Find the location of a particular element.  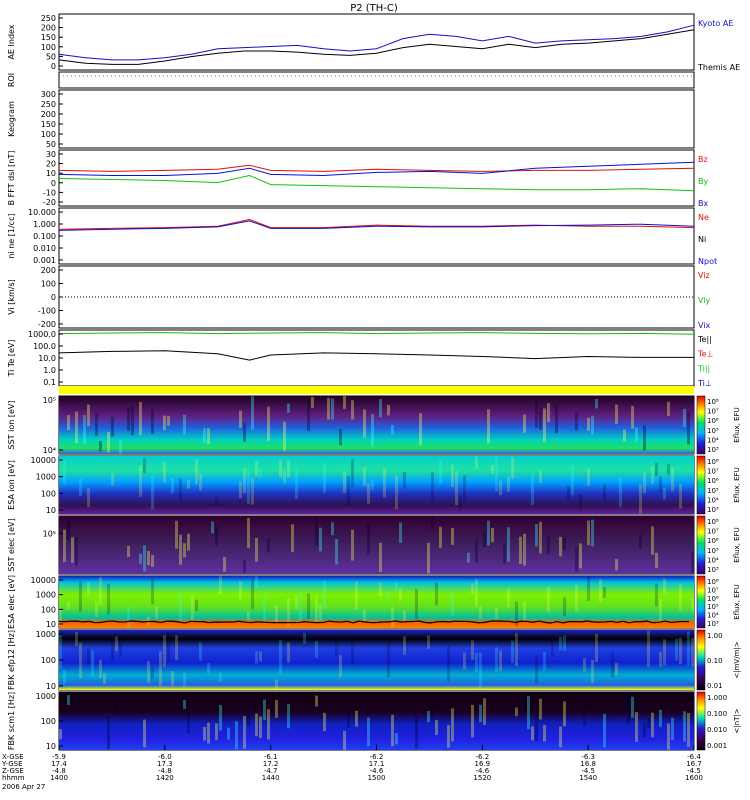

bfield-series-bx is located at coordinates (376, 183).